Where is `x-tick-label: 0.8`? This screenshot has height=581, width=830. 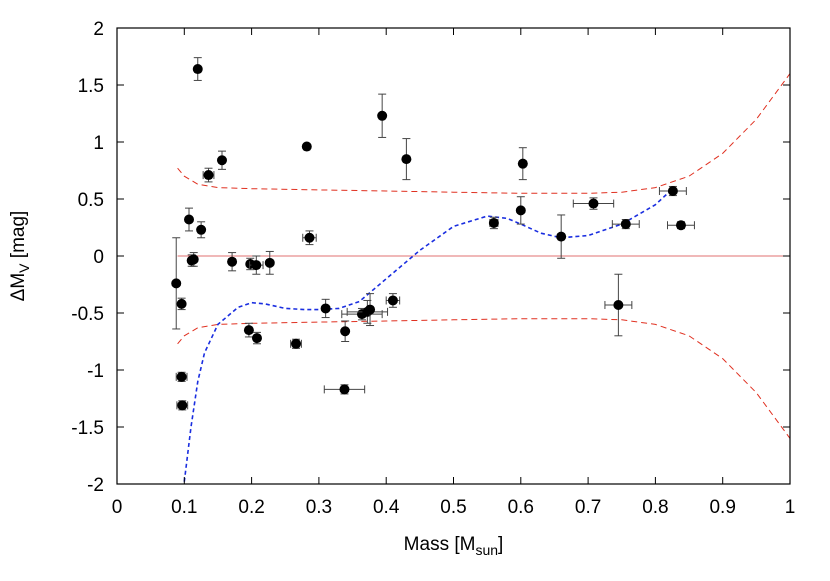
x-tick-label: 0.8 is located at coordinates (655, 507).